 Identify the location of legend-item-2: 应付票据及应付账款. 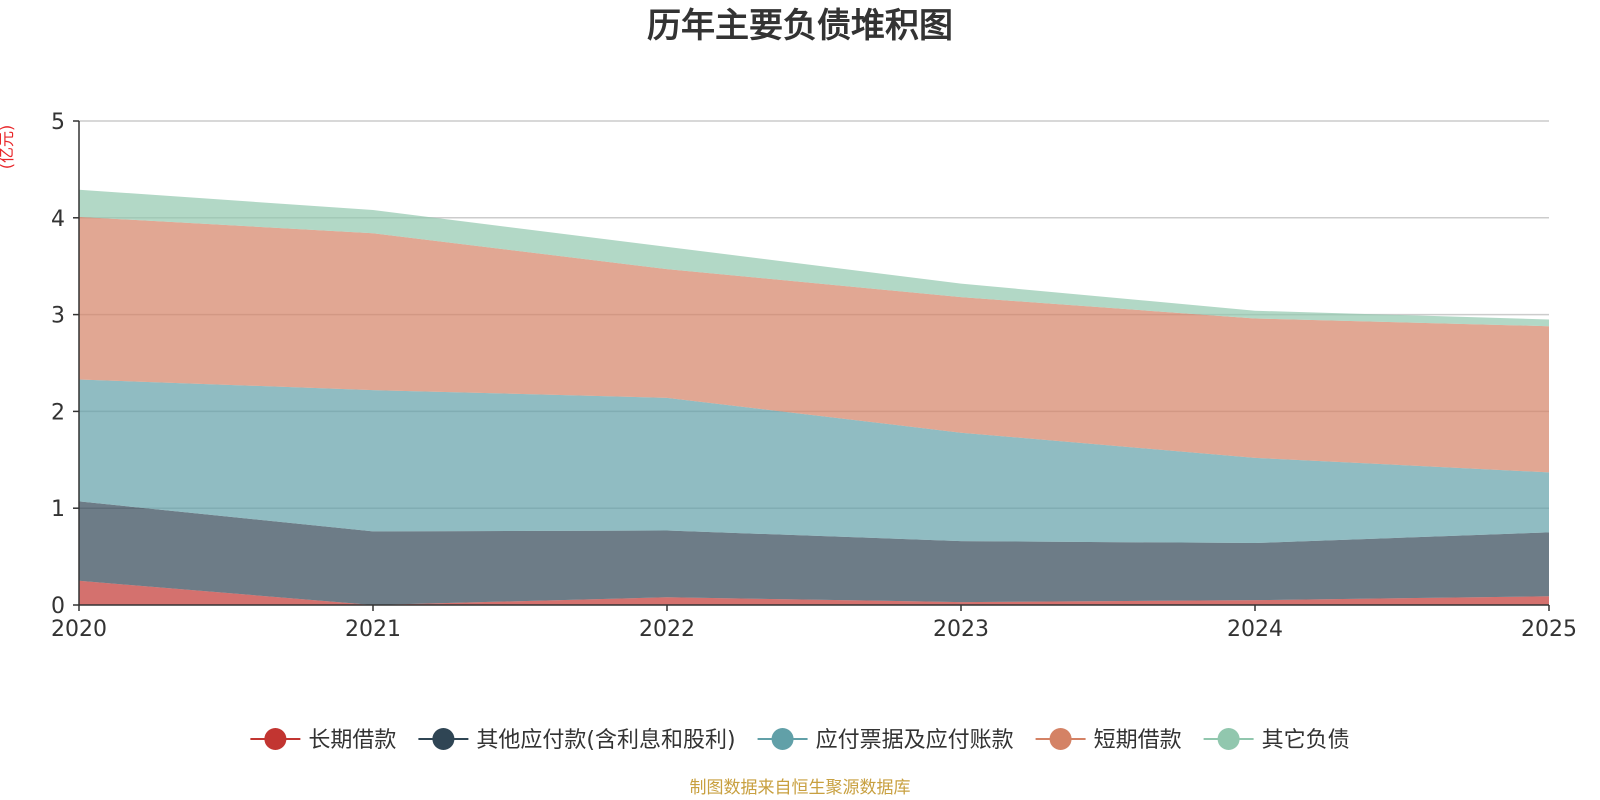
(885, 740).